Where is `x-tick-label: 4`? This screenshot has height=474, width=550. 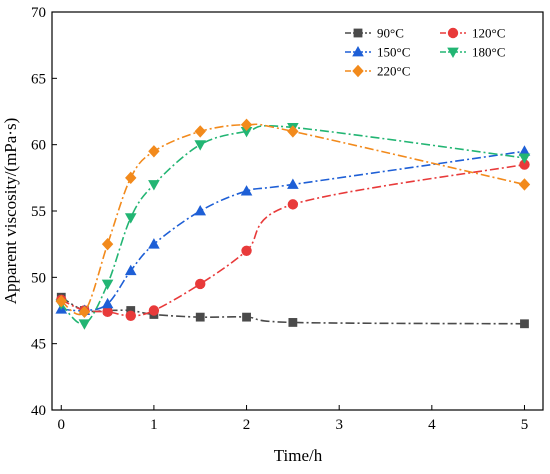
x-tick-label: 4 is located at coordinates (432, 425).